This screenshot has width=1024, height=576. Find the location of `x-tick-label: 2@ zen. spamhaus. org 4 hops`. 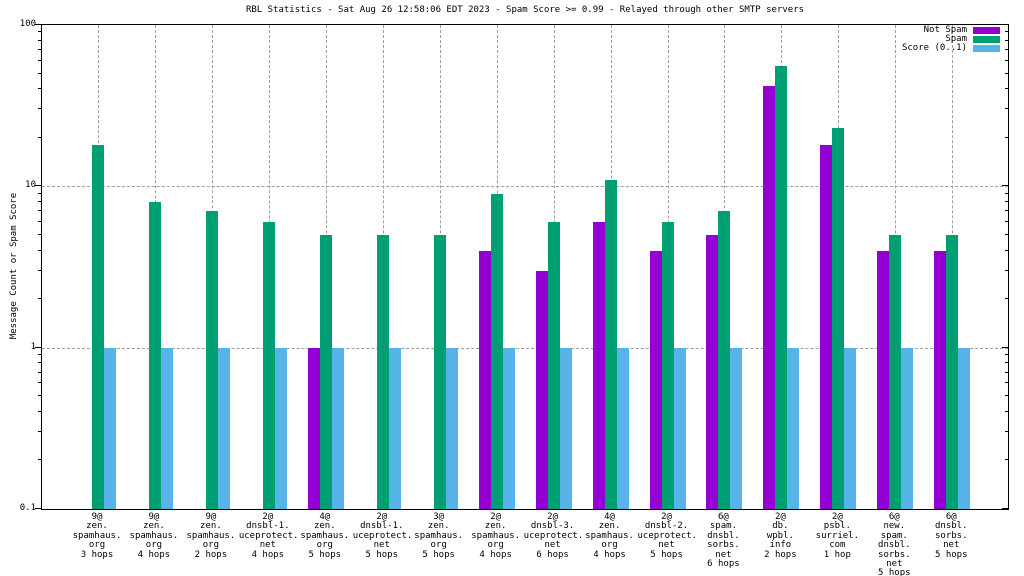

x-tick-label: 2@ zen. spamhaus. org 4 hops is located at coordinates (496, 536).